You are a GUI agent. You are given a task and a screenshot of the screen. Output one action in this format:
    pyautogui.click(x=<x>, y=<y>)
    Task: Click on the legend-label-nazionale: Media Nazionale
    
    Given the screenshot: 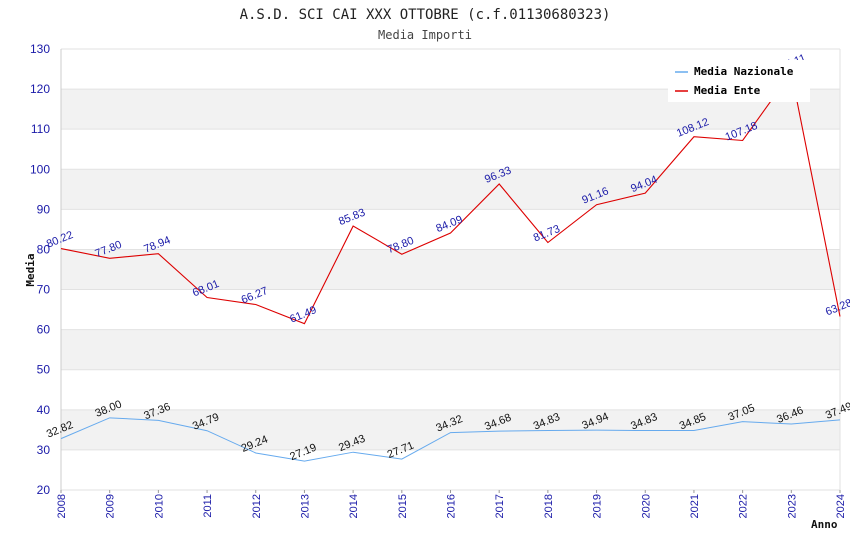 What is the action you would take?
    pyautogui.click(x=744, y=71)
    